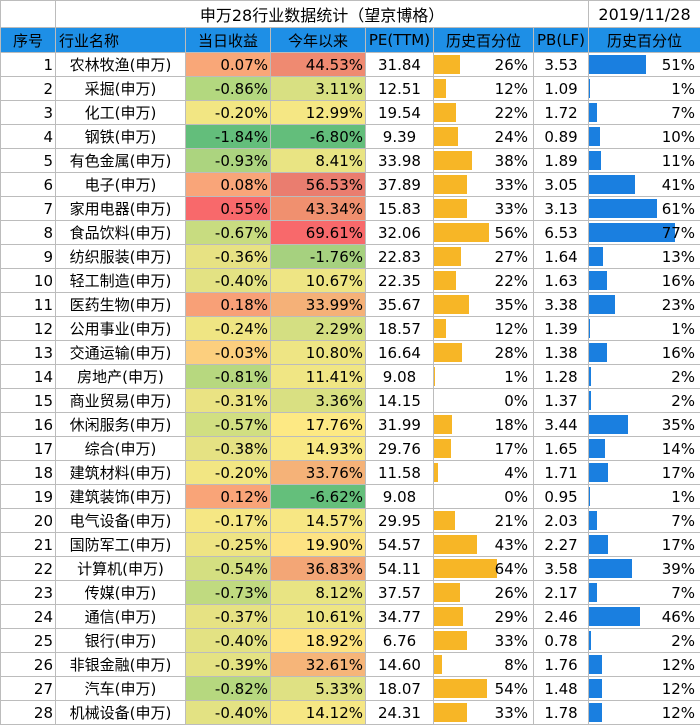  Describe the element at coordinates (644, 425) in the screenshot. I see `pb-percentile-cell: 35%` at that location.